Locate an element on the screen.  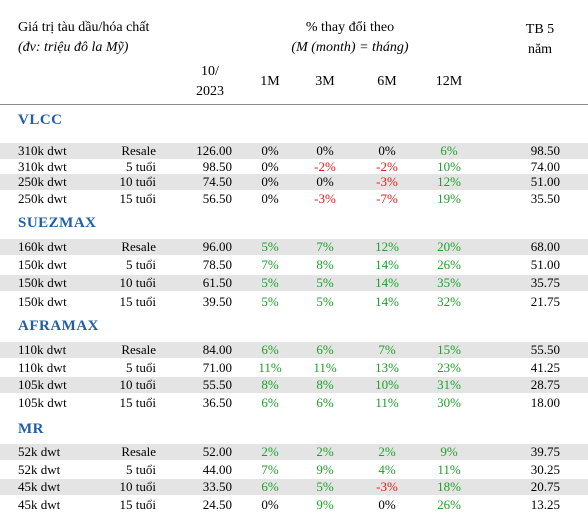
cell-value: 44.00 is located at coordinates (217, 469).